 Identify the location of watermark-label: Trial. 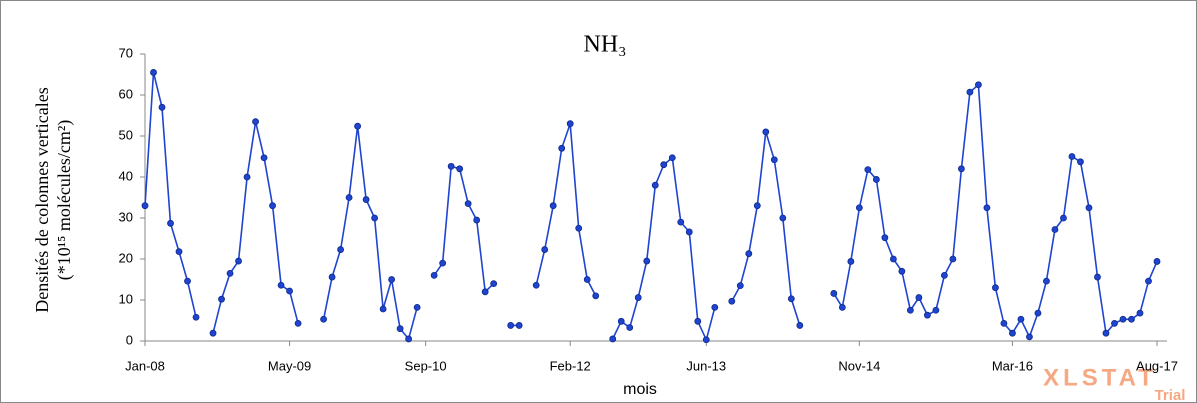
(1170, 395).